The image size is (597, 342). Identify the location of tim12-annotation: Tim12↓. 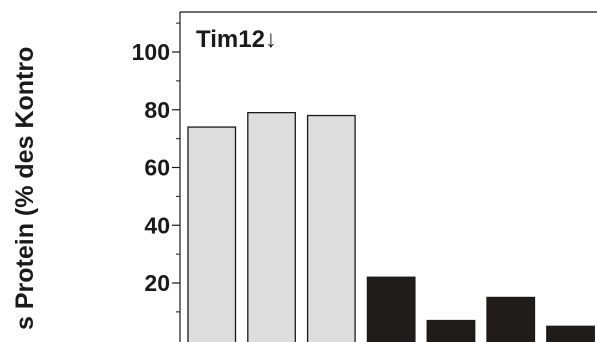
(236, 39).